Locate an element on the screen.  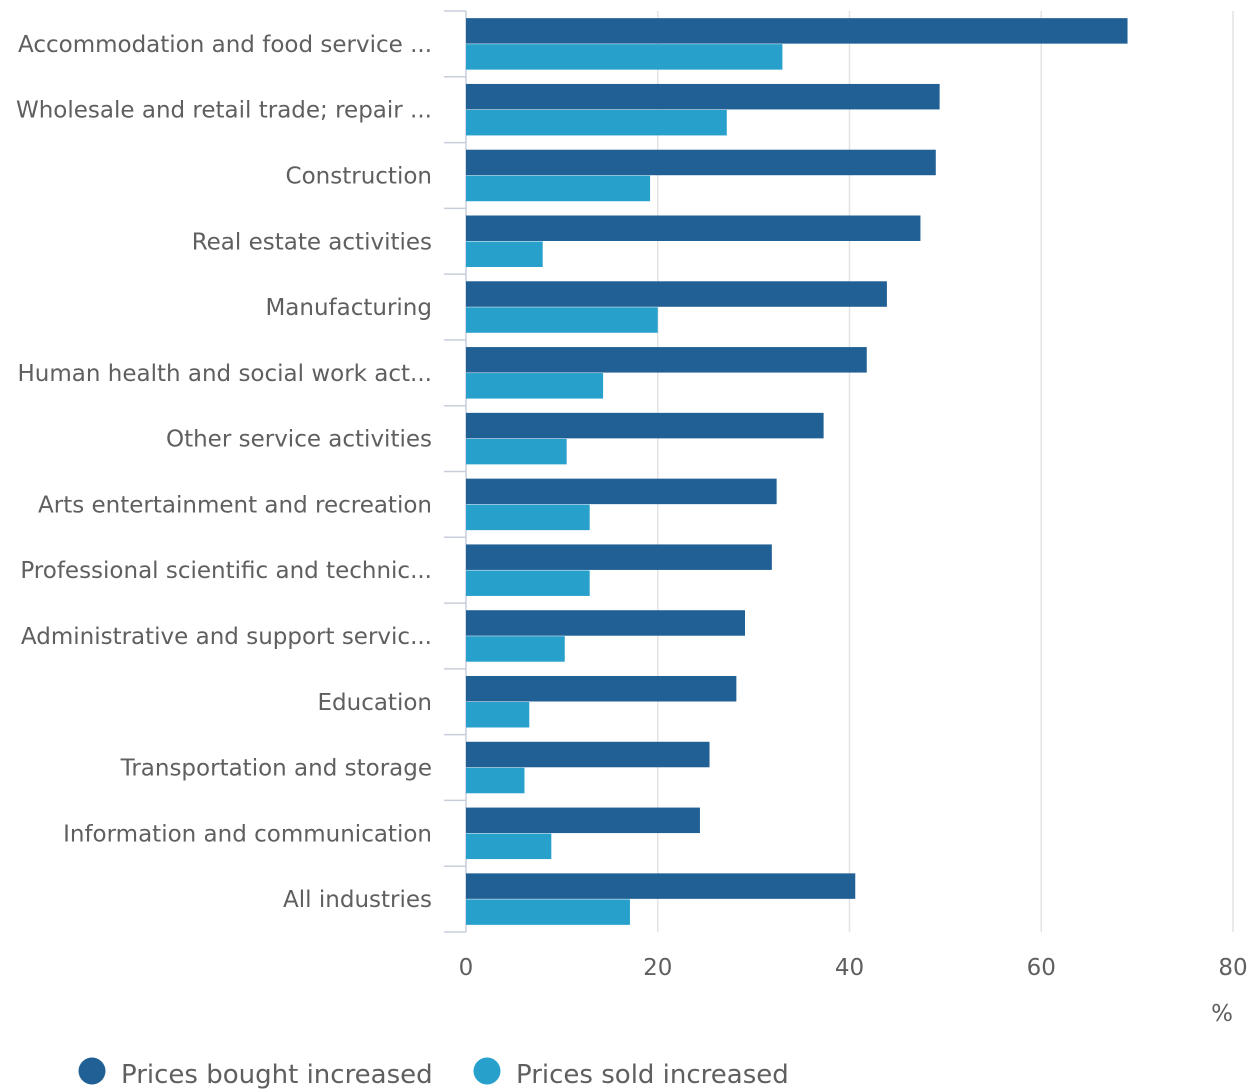
legend-label: Prices bought increased is located at coordinates (277, 1075).